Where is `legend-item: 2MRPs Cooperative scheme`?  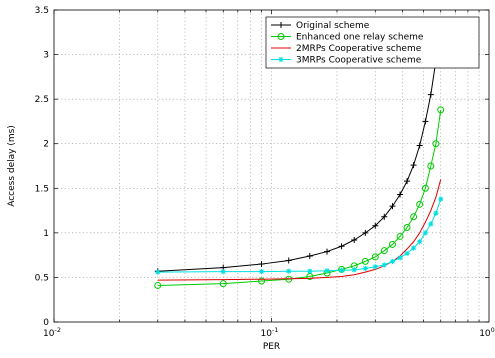
legend-item: 2MRPs Cooperative scheme is located at coordinates (346, 49).